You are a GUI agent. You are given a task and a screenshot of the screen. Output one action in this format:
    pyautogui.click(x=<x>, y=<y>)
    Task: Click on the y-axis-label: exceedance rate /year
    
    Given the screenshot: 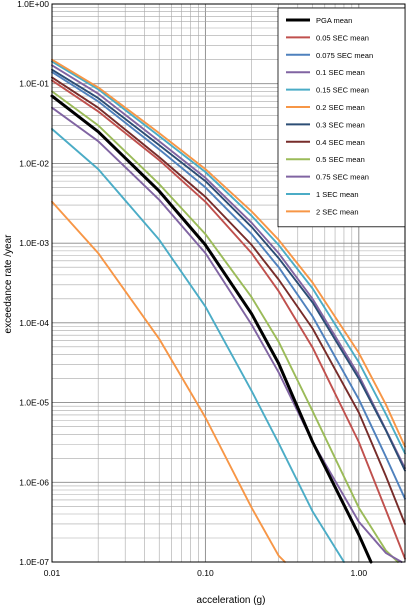 What is the action you would take?
    pyautogui.click(x=8, y=284)
    